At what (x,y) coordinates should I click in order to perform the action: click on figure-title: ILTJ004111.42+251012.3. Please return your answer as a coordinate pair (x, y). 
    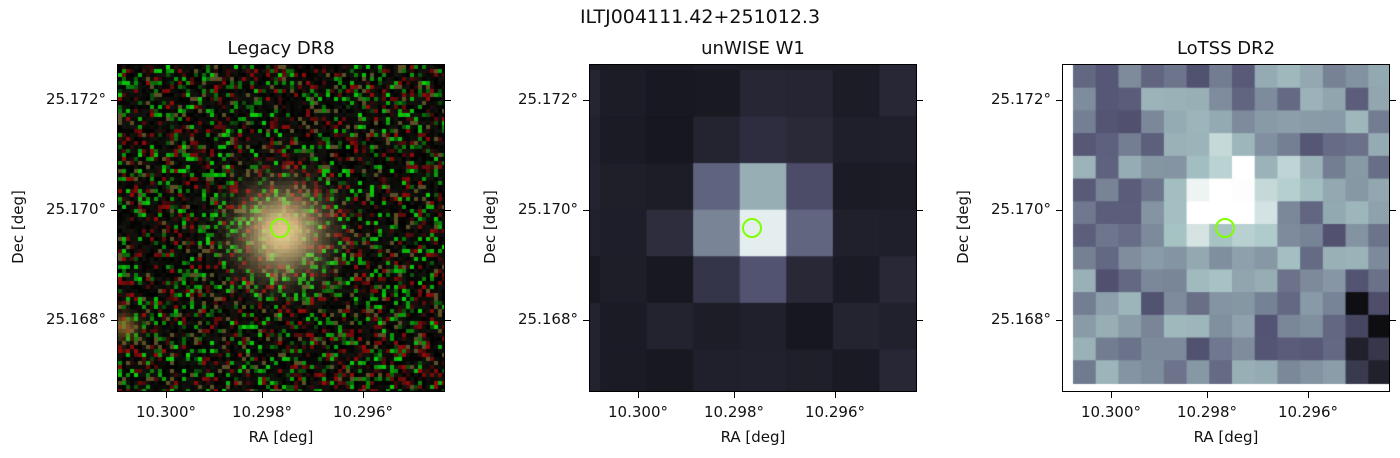
    Looking at the image, I should click on (700, 17).